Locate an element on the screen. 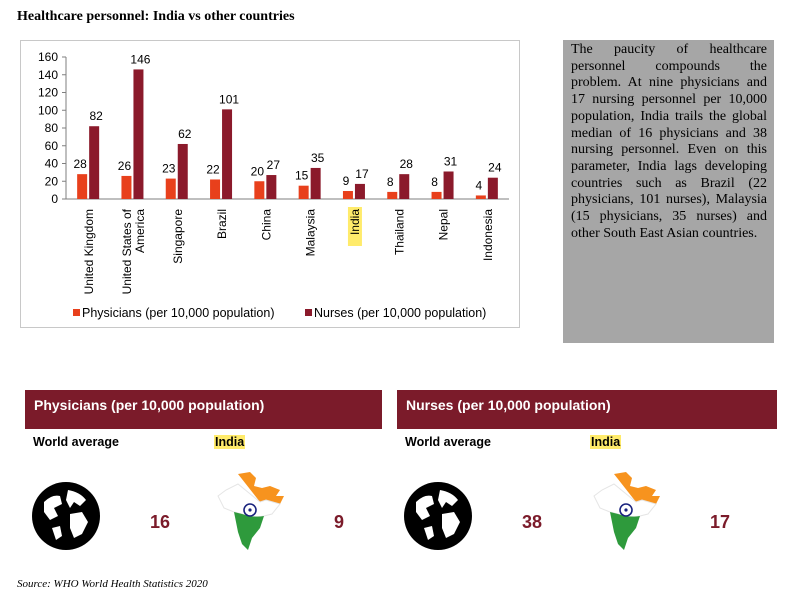  x-tick-label-group: India is located at coordinates (354, 226).